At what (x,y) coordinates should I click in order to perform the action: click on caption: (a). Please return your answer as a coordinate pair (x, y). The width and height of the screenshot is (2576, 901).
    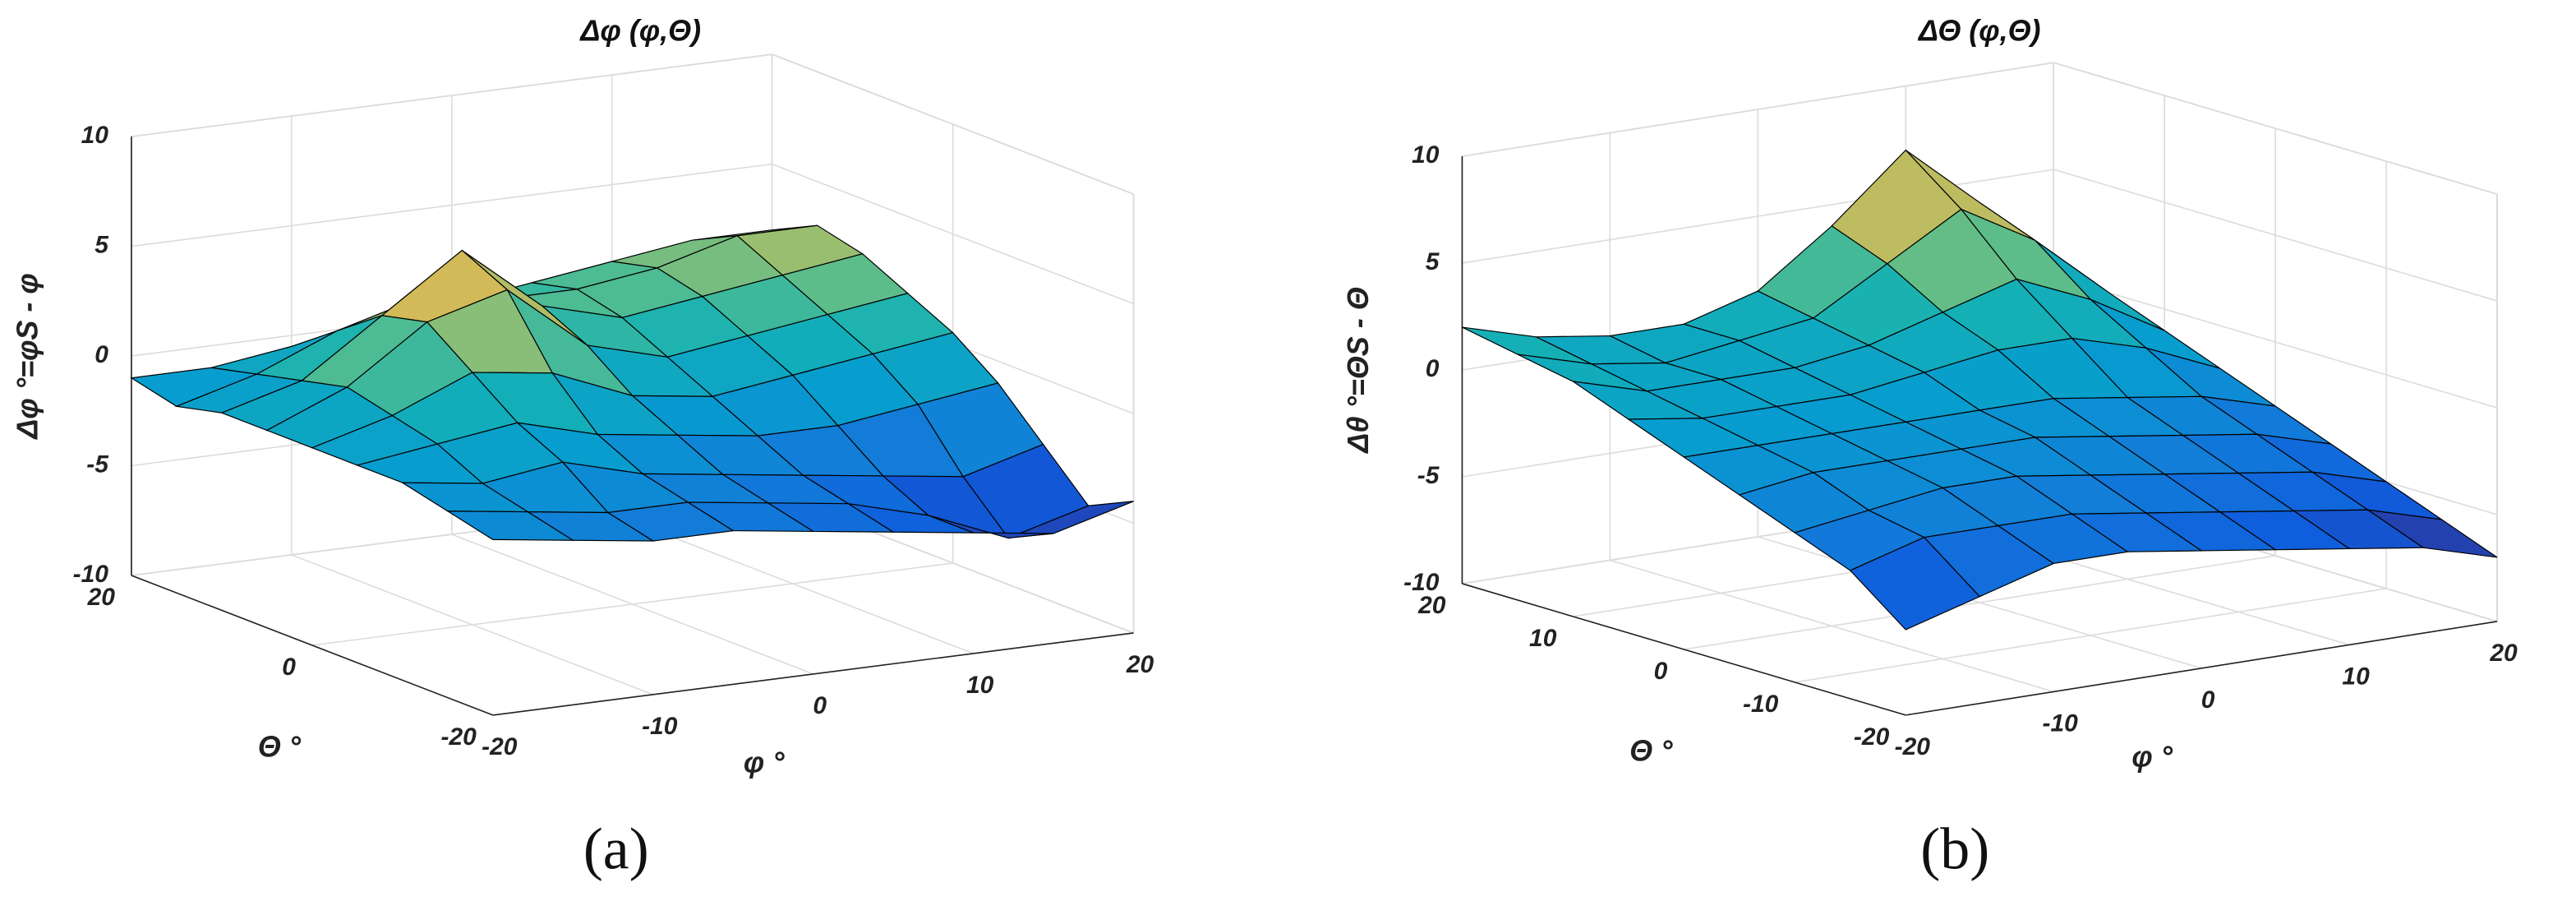
    Looking at the image, I should click on (616, 848).